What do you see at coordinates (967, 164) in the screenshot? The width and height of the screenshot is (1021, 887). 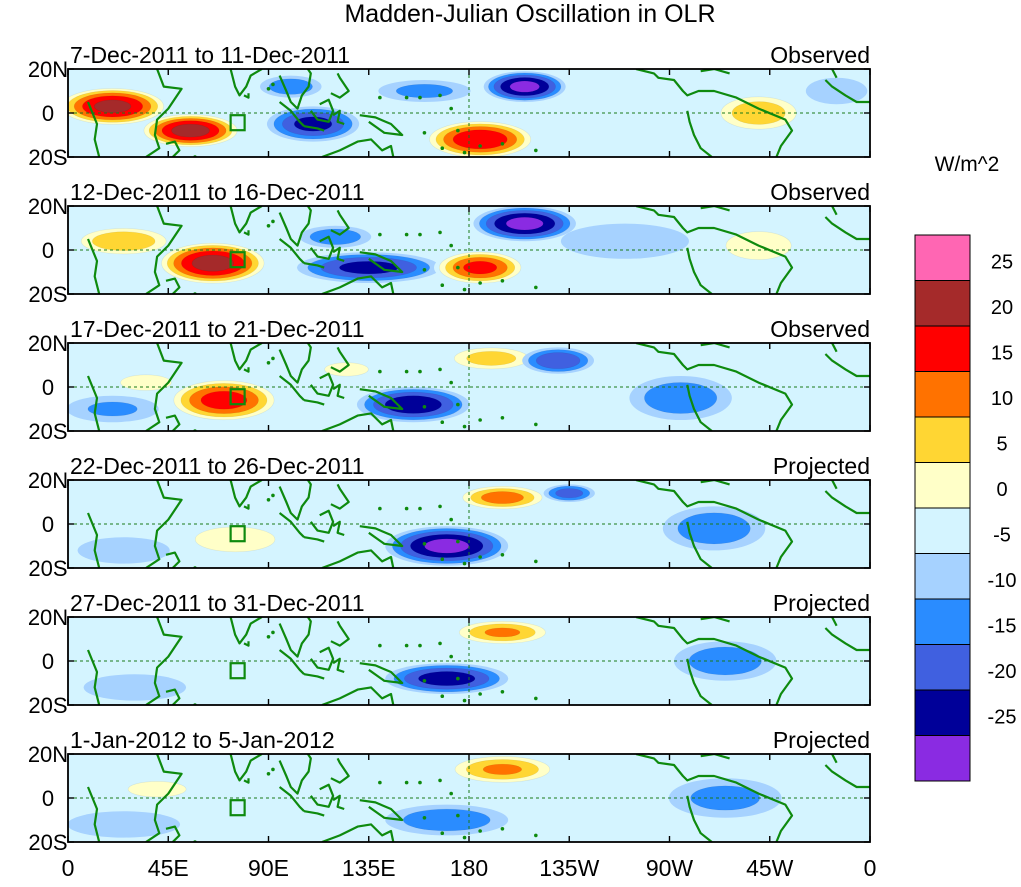 I see `colorbar-unit-label: W/m^2` at bounding box center [967, 164].